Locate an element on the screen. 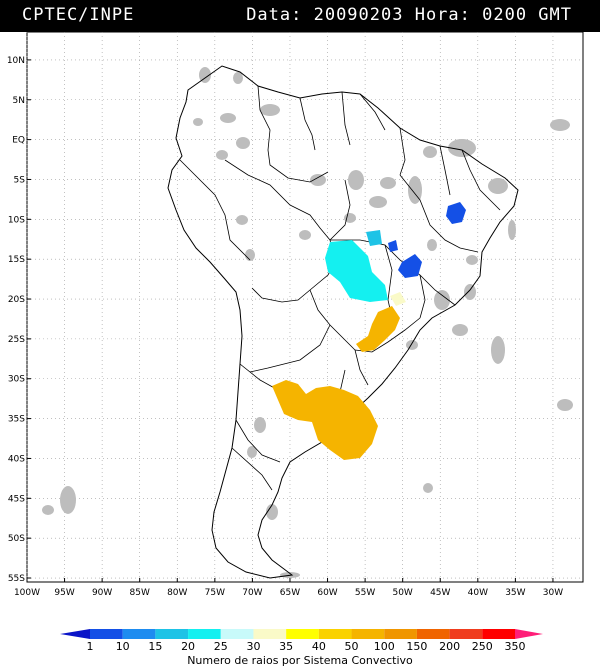  legend-value: 150 is located at coordinates (416, 646).